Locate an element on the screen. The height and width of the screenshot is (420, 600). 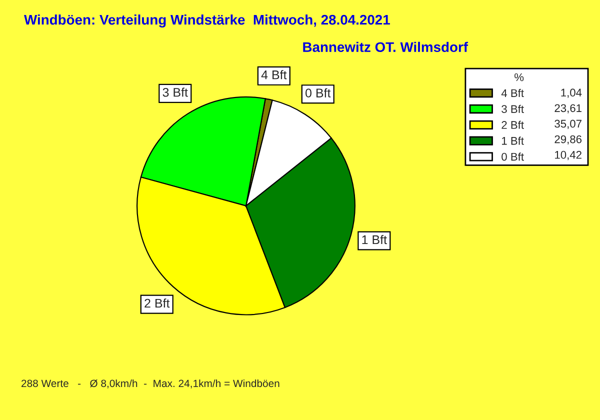
data-label: 23,61 is located at coordinates (568, 109).